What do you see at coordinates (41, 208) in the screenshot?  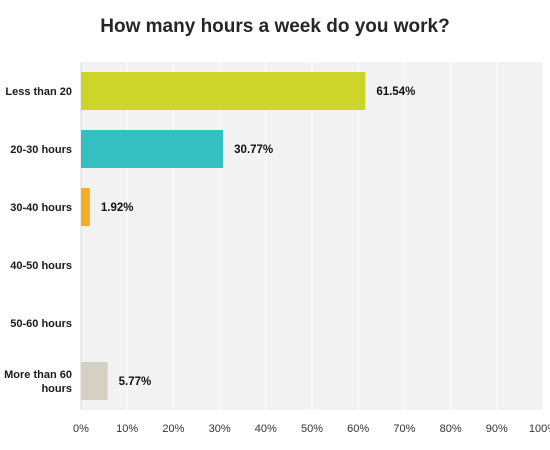 I see `category-label: 30-40 hours` at bounding box center [41, 208].